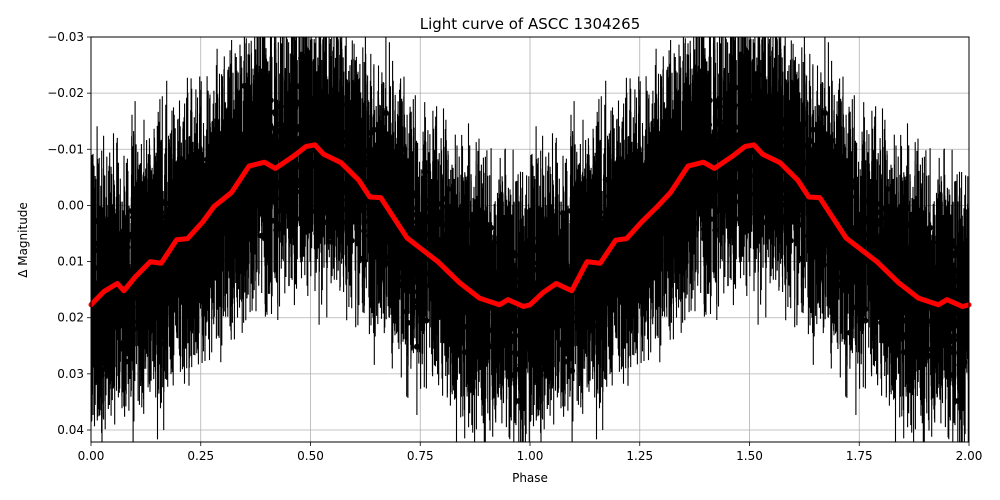 The width and height of the screenshot is (1000, 500). Describe the element at coordinates (969, 456) in the screenshot. I see `x-tick-label: 2.00` at that location.